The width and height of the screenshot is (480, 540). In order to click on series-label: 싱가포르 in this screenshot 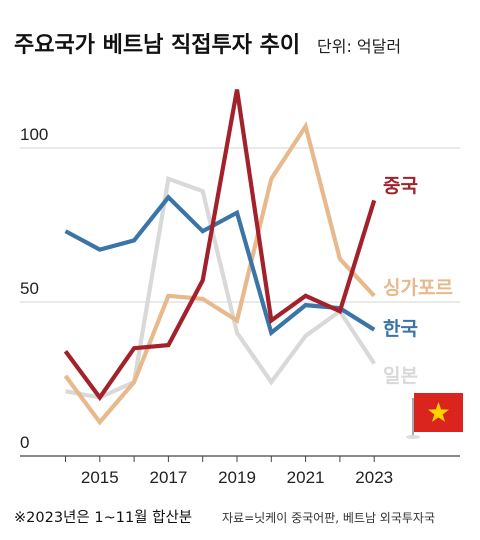, I will do `click(418, 288)`.